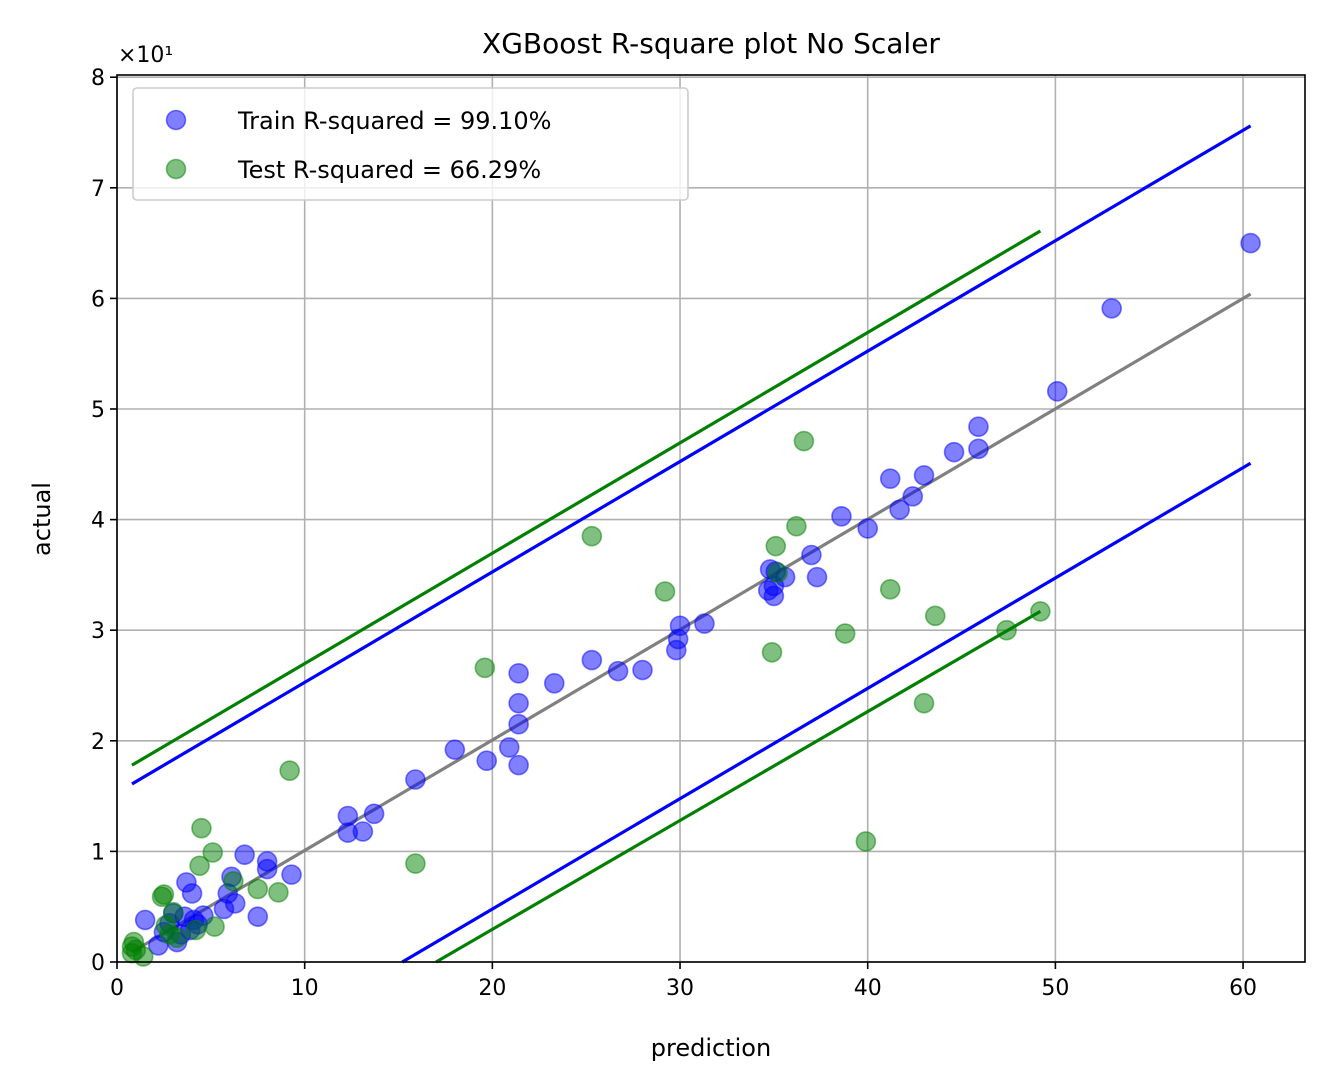 The image size is (1329, 1088). What do you see at coordinates (711, 1048) in the screenshot?
I see `x-axis-label: prediction` at bounding box center [711, 1048].